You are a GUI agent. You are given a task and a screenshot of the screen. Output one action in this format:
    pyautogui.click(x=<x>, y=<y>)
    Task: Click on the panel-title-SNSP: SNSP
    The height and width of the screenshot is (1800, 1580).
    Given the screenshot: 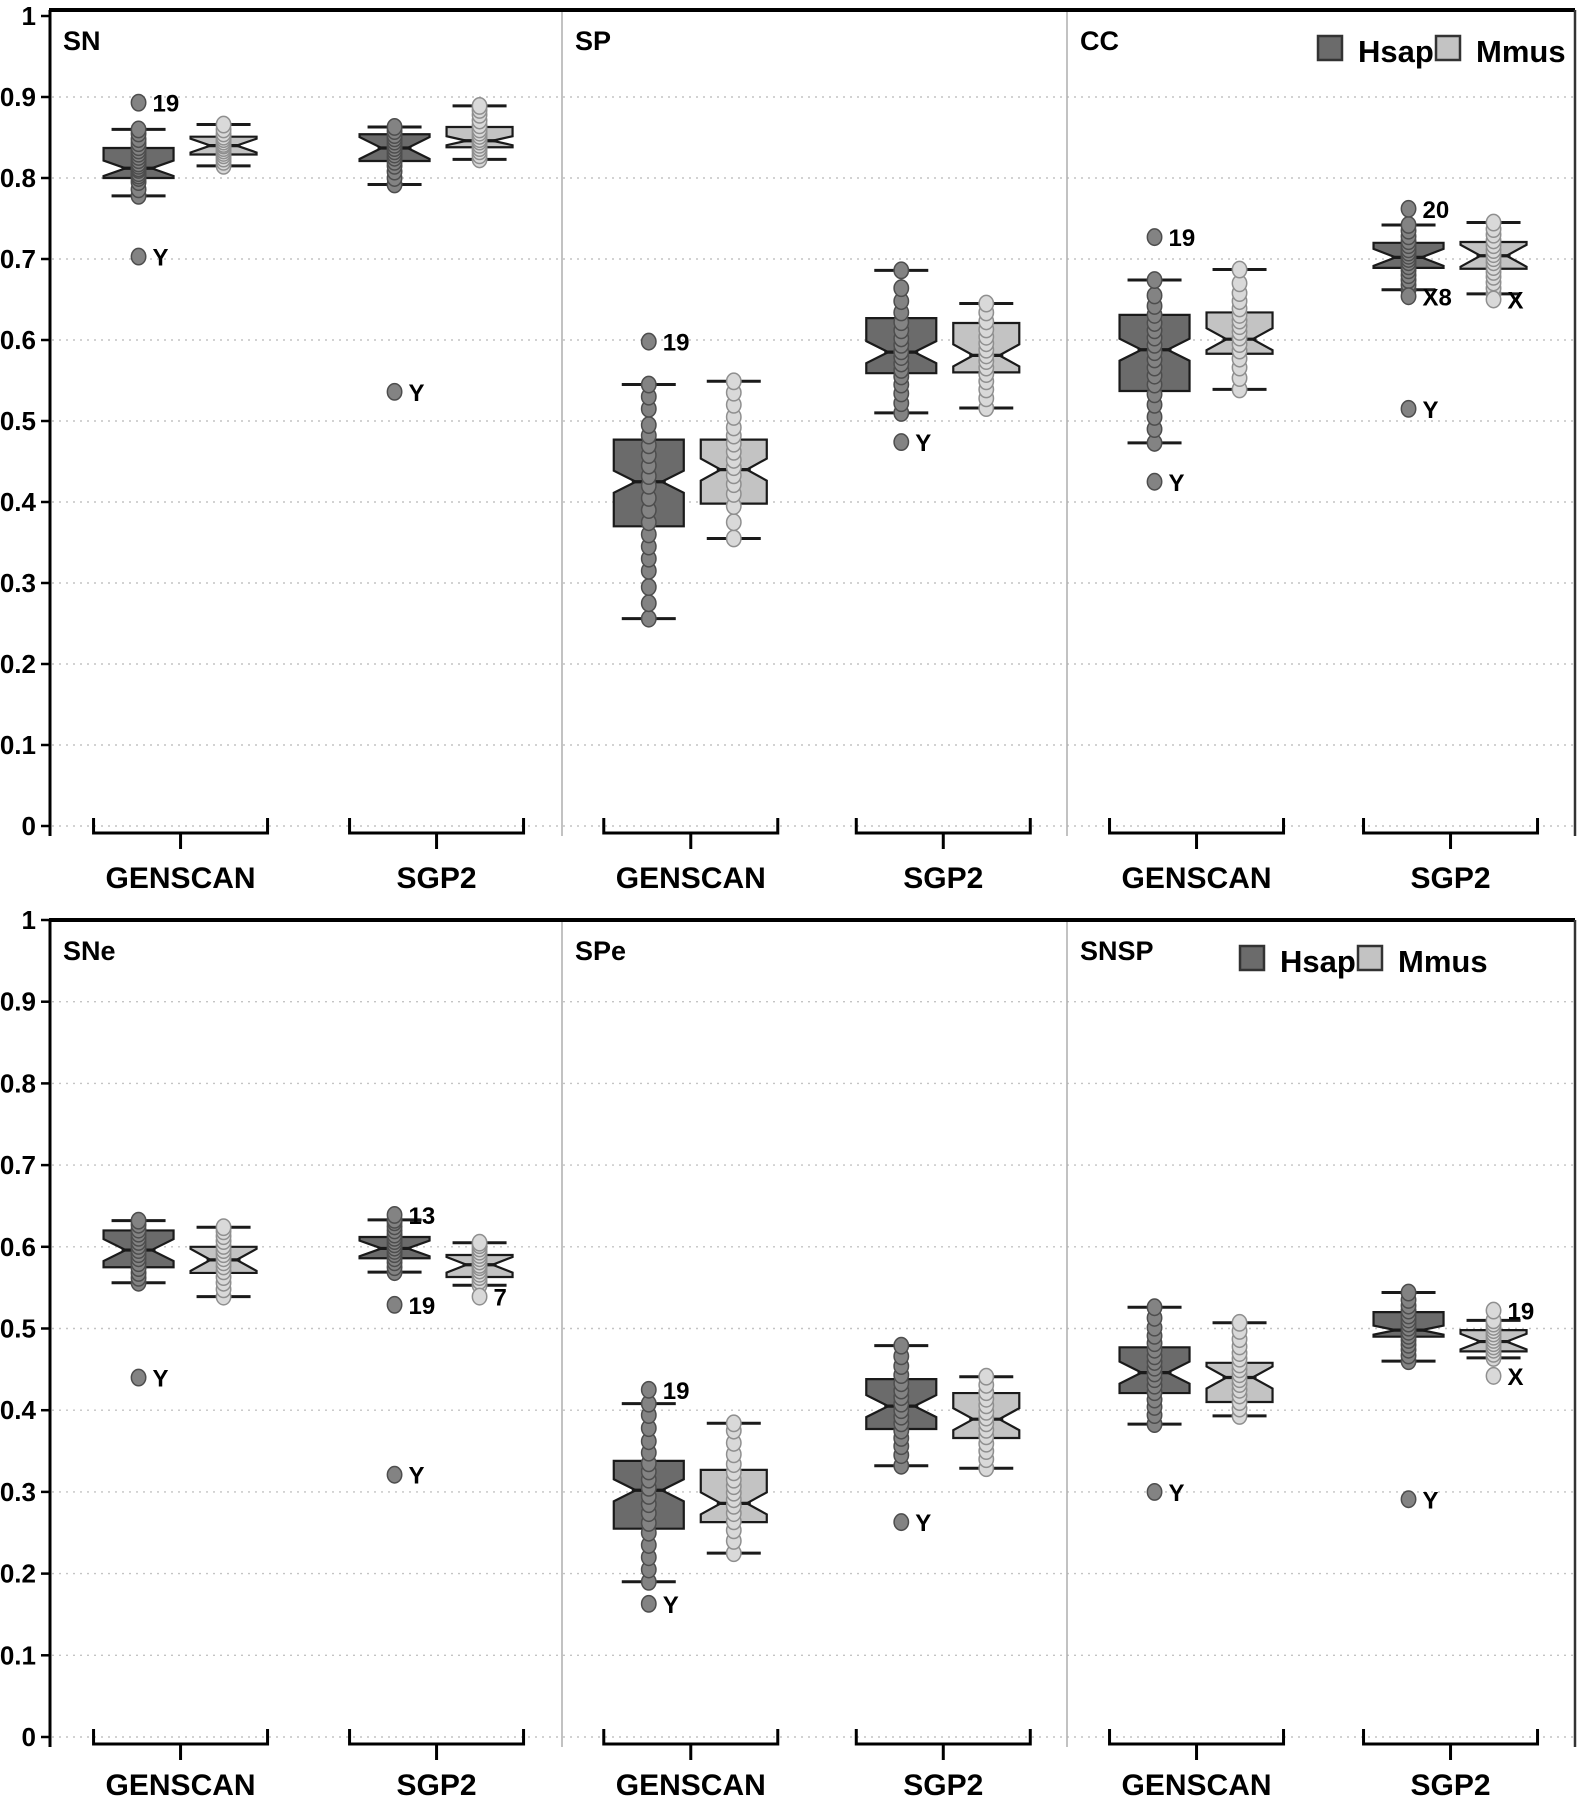 What is the action you would take?
    pyautogui.click(x=1117, y=951)
    